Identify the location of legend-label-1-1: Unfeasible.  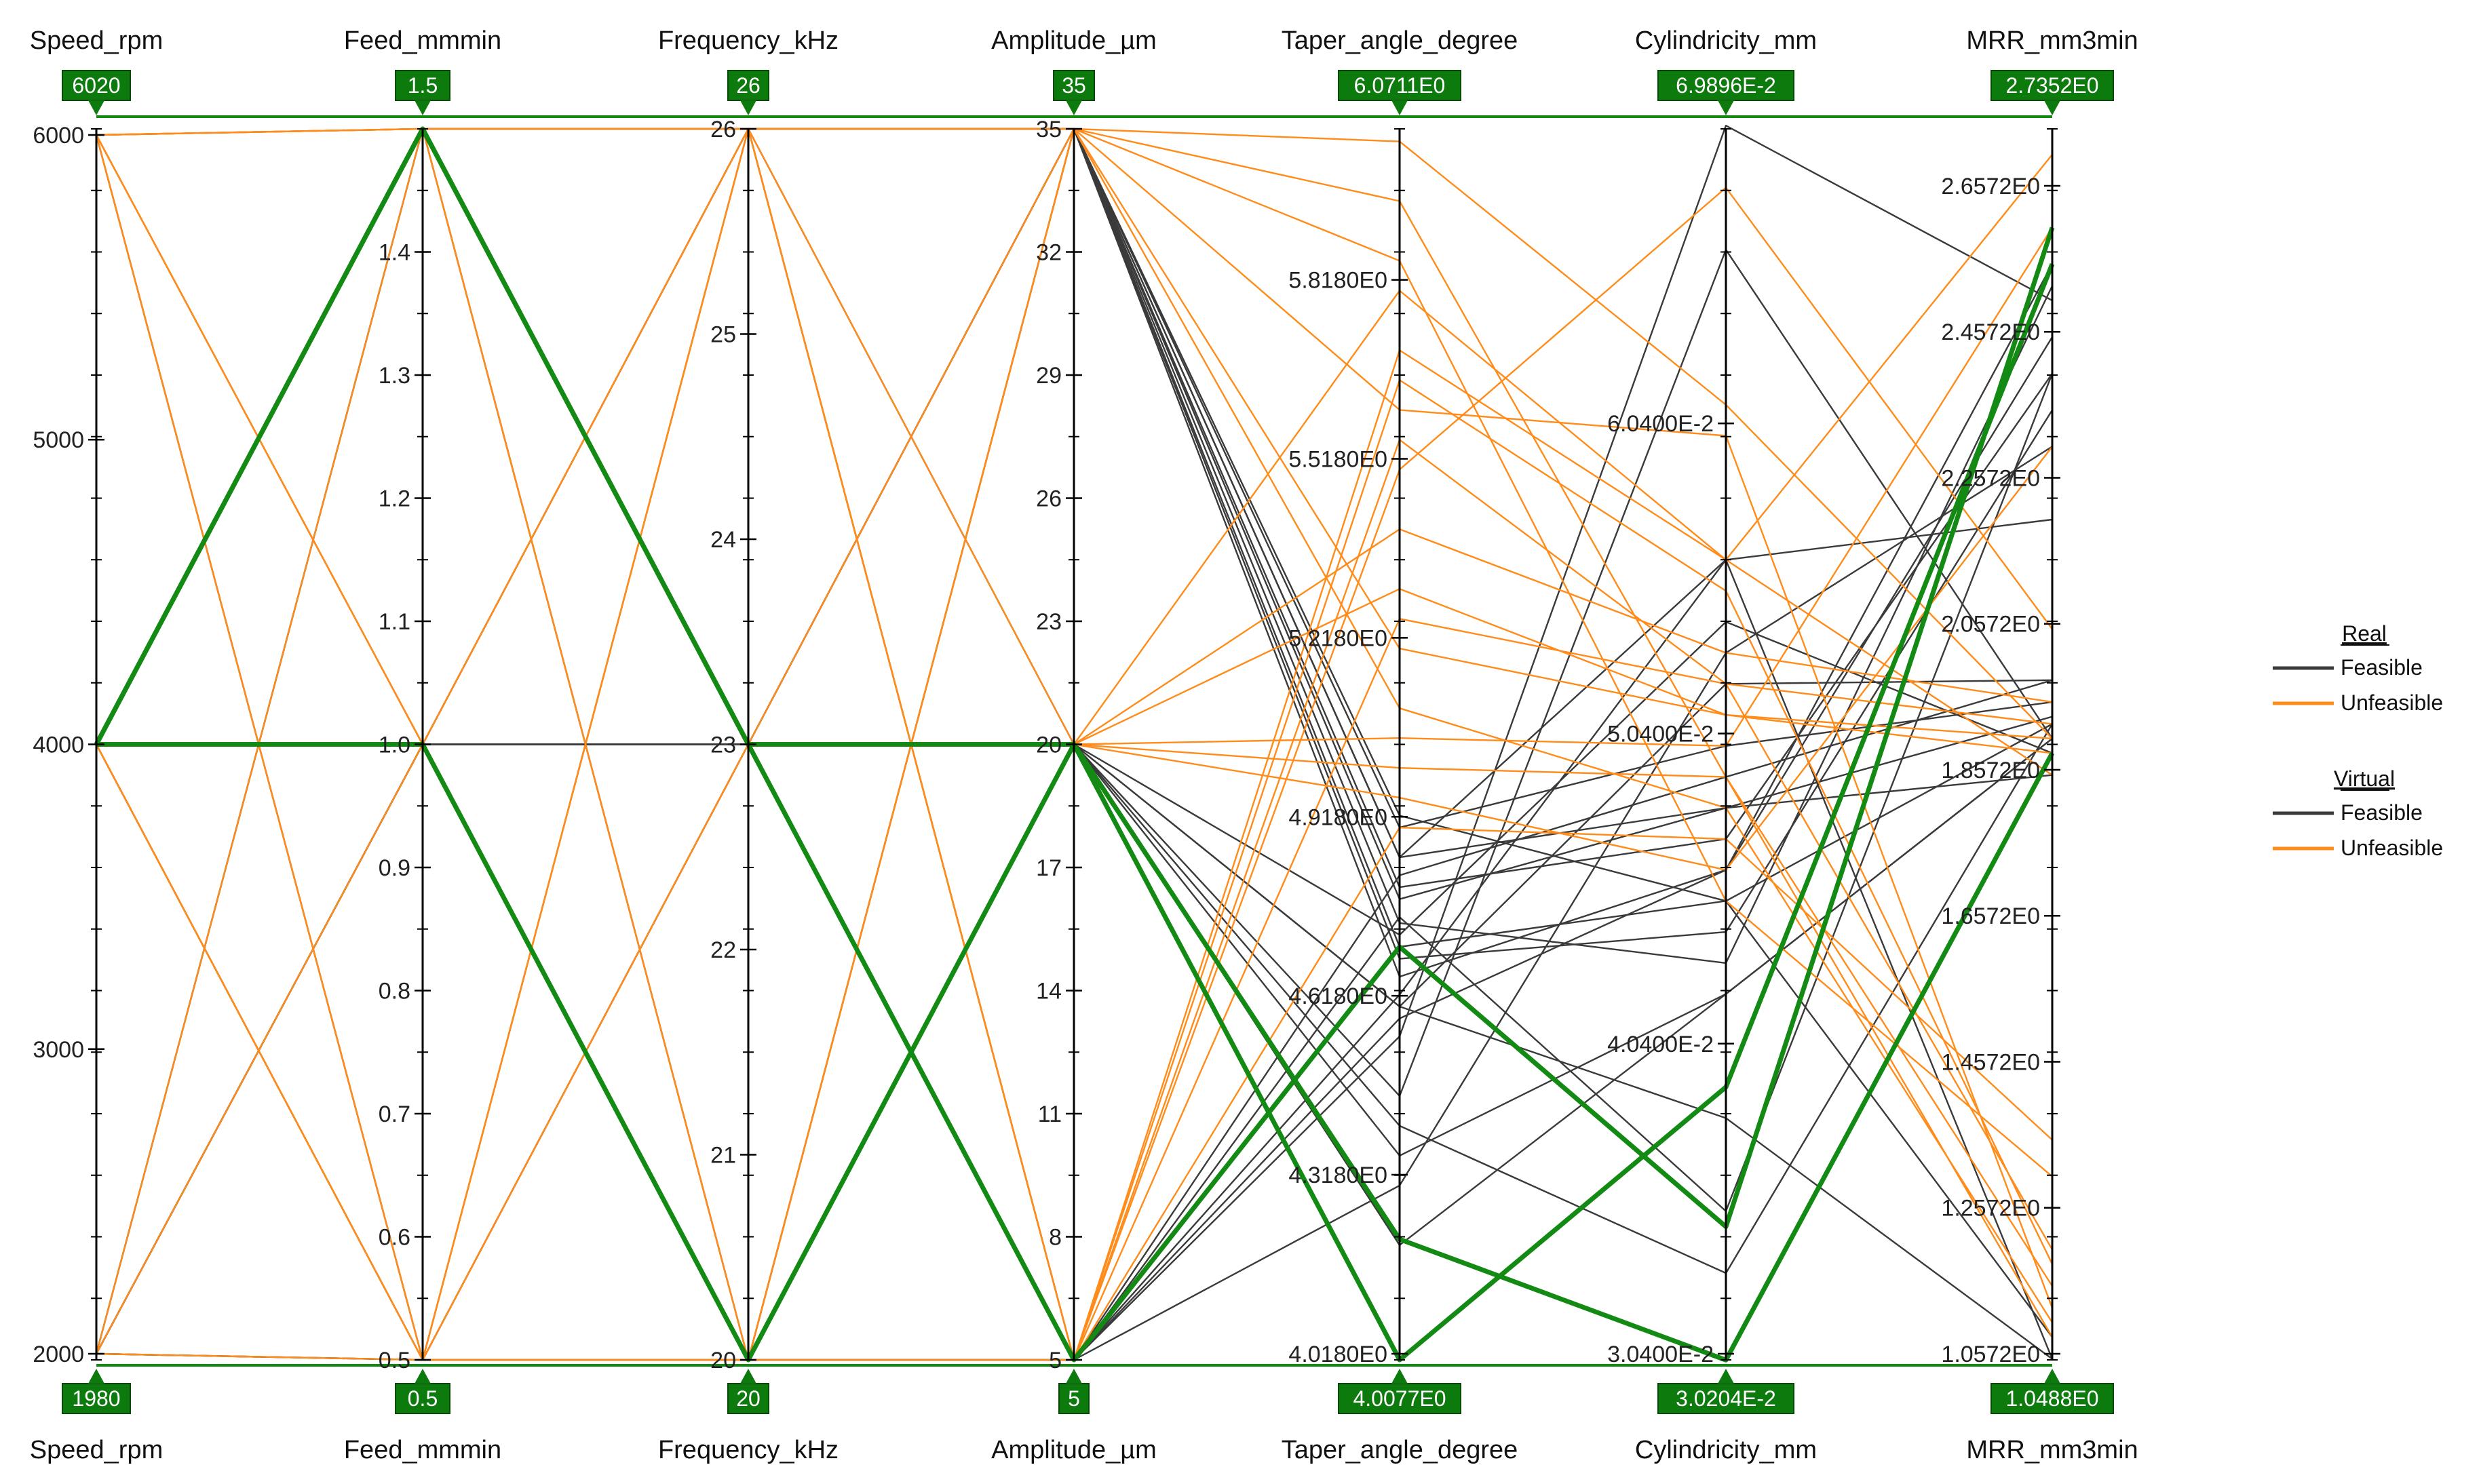
(2392, 848).